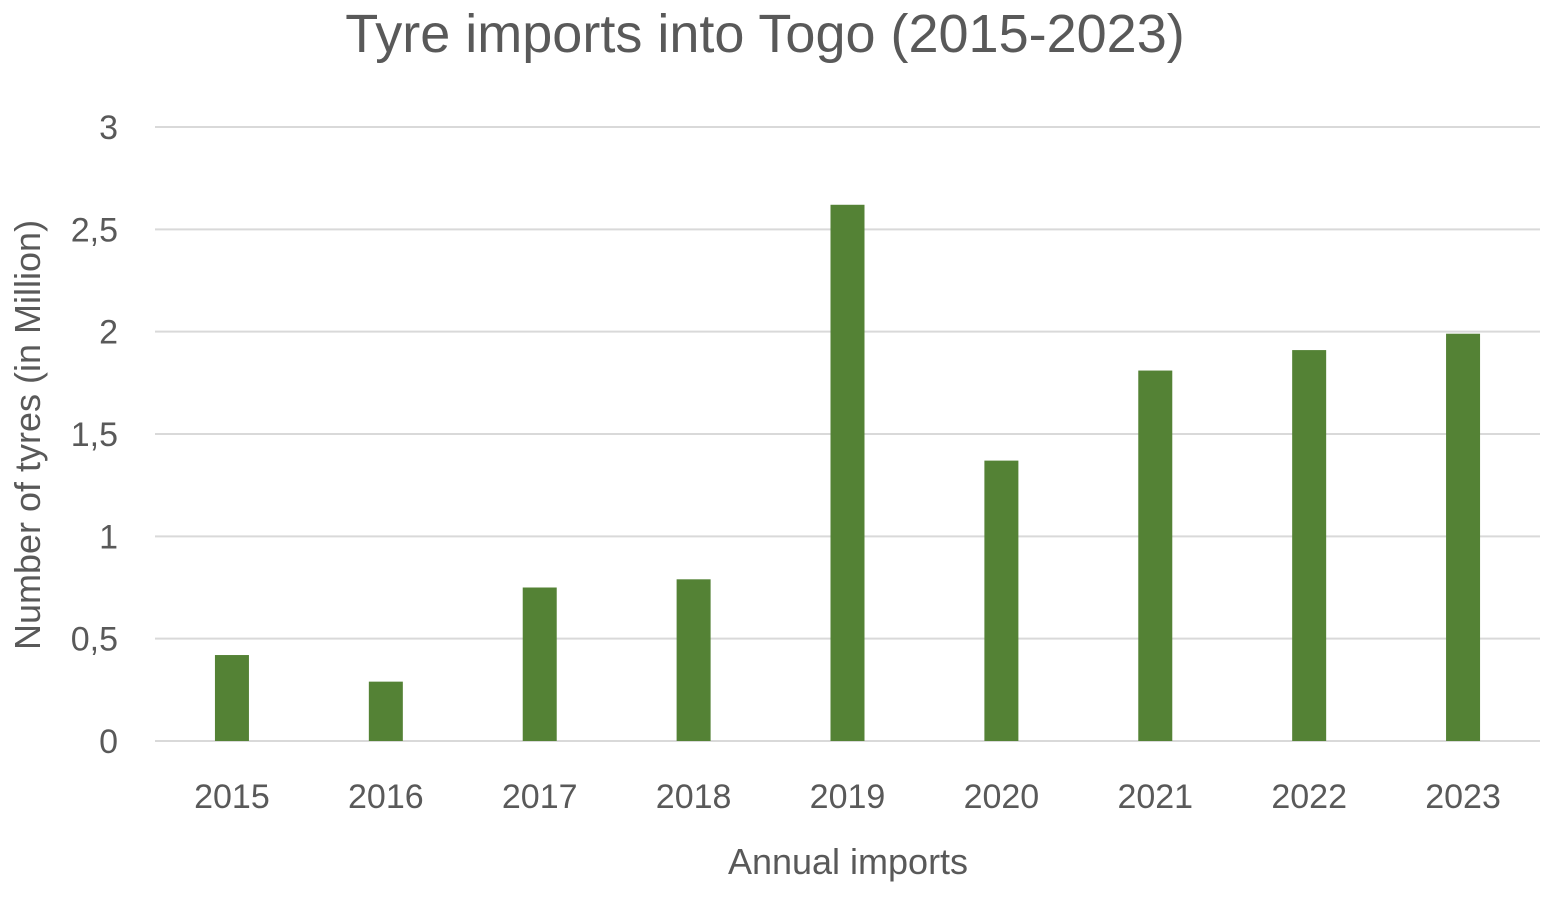 The height and width of the screenshot is (897, 1547). I want to click on x-axis-title: Annual imports, so click(848, 861).